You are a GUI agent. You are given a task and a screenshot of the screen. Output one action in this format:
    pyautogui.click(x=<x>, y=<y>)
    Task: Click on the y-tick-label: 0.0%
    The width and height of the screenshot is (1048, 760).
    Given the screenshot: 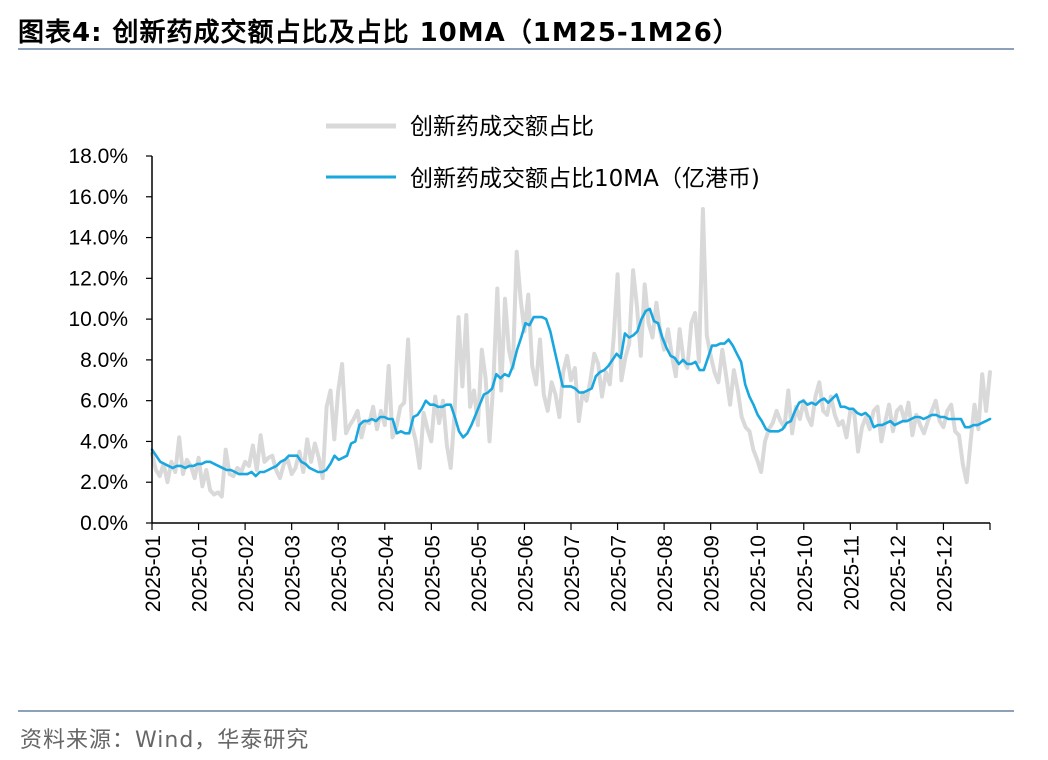 What is the action you would take?
    pyautogui.click(x=104, y=523)
    